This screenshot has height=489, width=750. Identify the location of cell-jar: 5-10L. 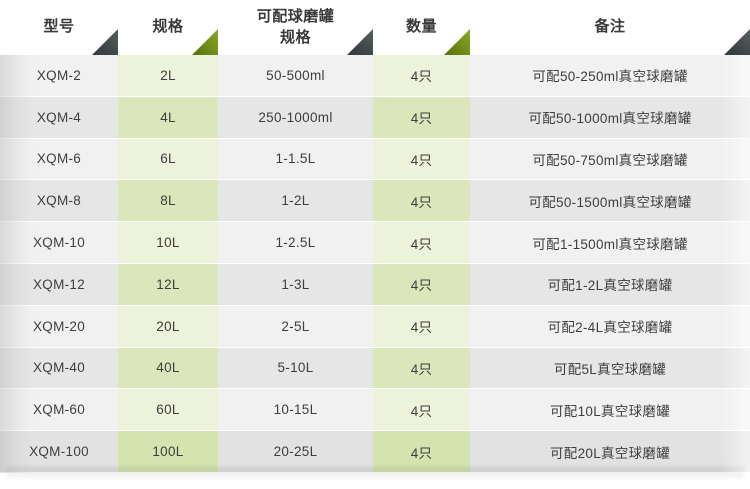
(295, 368).